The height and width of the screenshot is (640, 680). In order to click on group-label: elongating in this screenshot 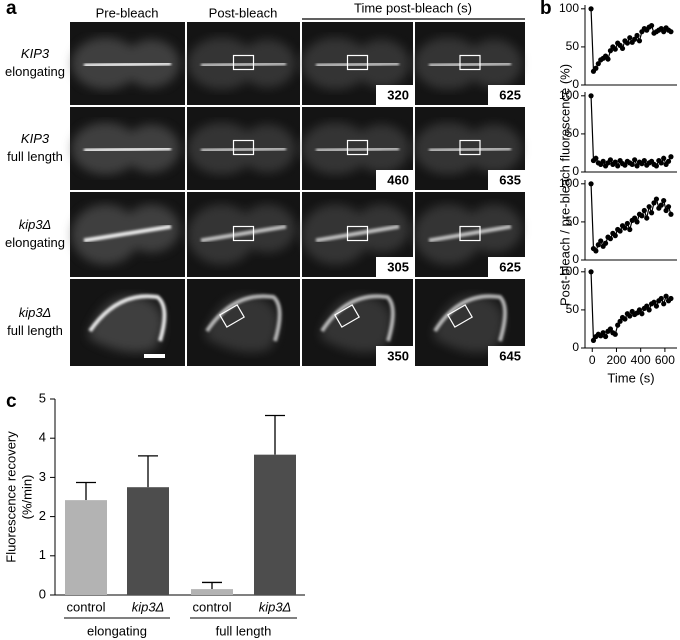, I will do `click(117, 630)`.